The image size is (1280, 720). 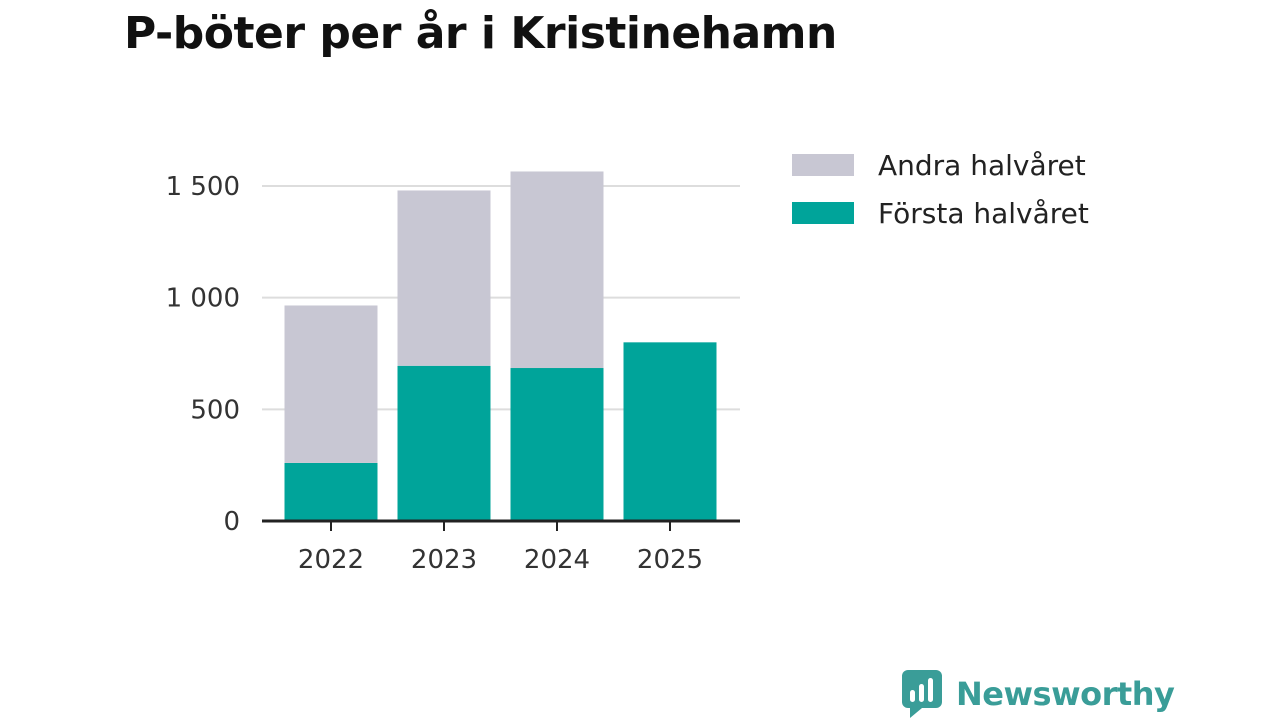 What do you see at coordinates (982, 165) in the screenshot?
I see `legend-label: Andra halvåret` at bounding box center [982, 165].